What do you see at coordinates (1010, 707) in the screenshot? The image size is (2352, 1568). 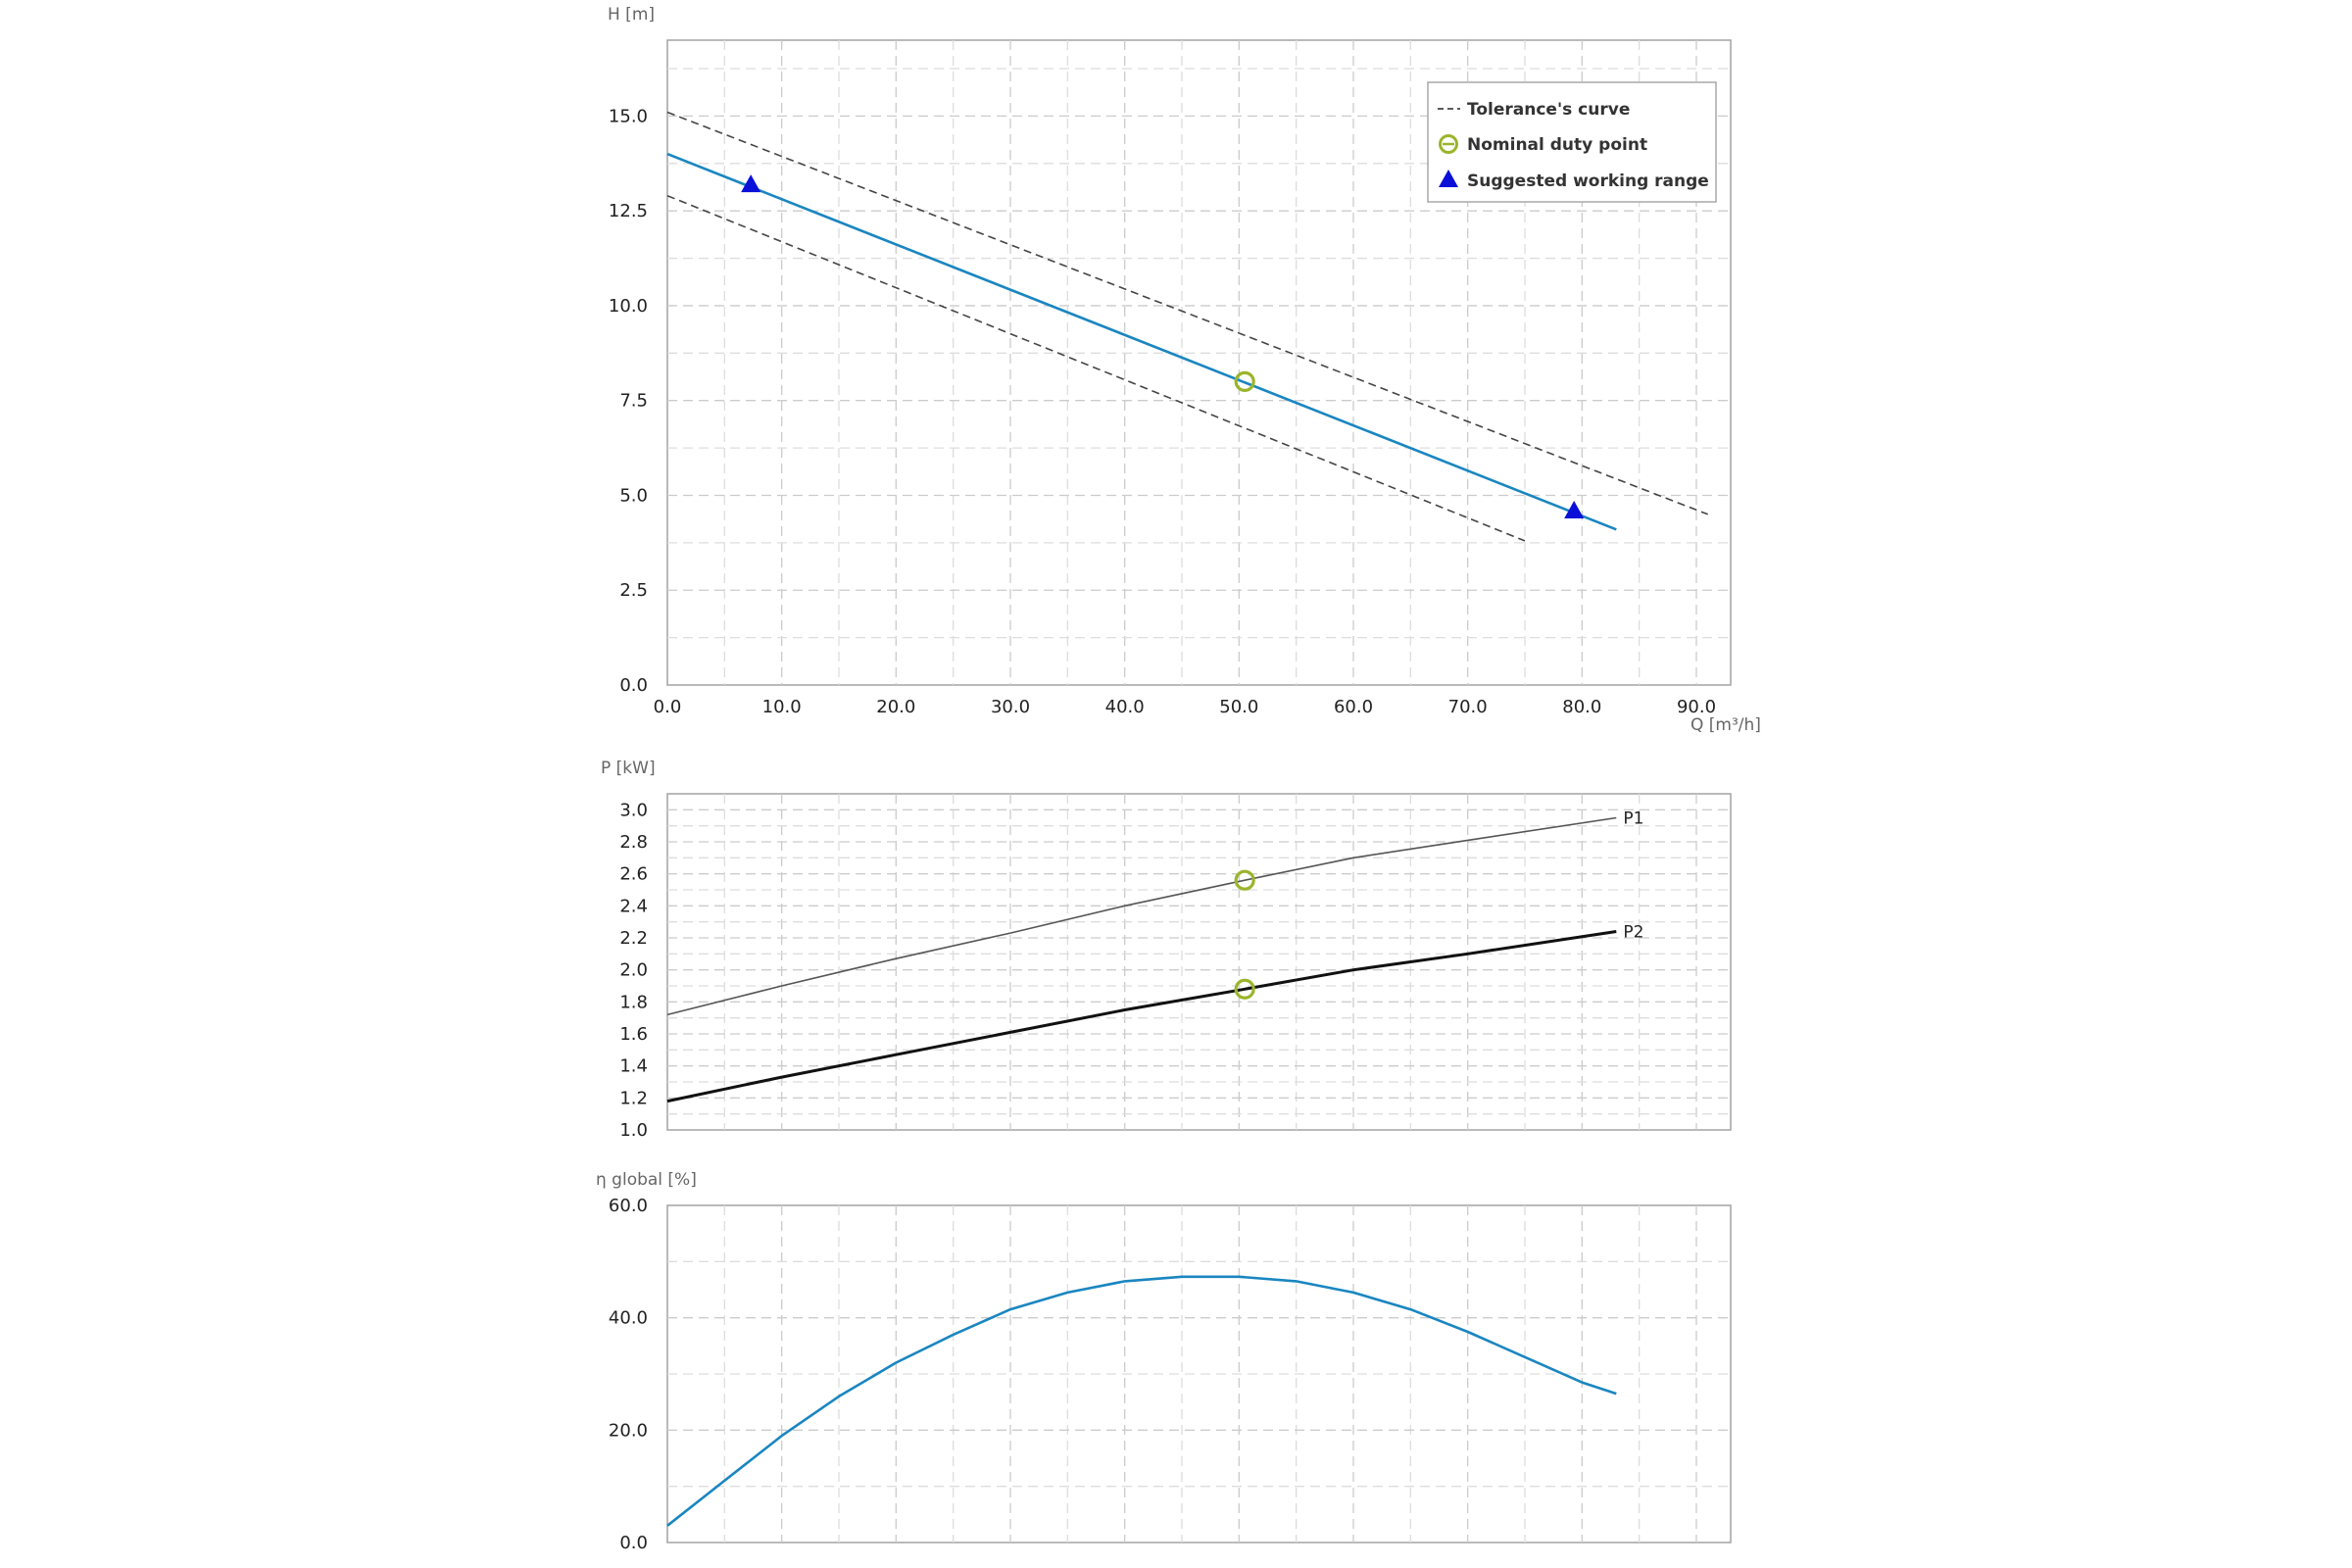 I see `x-tick-label: 30.0` at bounding box center [1010, 707].